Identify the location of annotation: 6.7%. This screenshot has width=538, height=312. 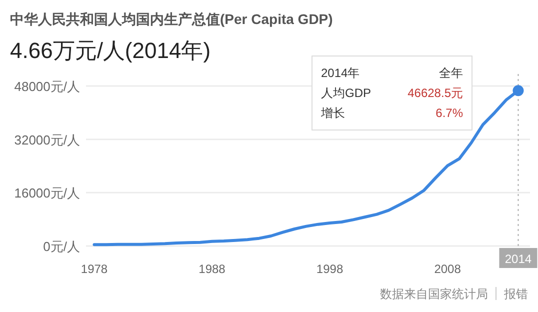
(450, 113).